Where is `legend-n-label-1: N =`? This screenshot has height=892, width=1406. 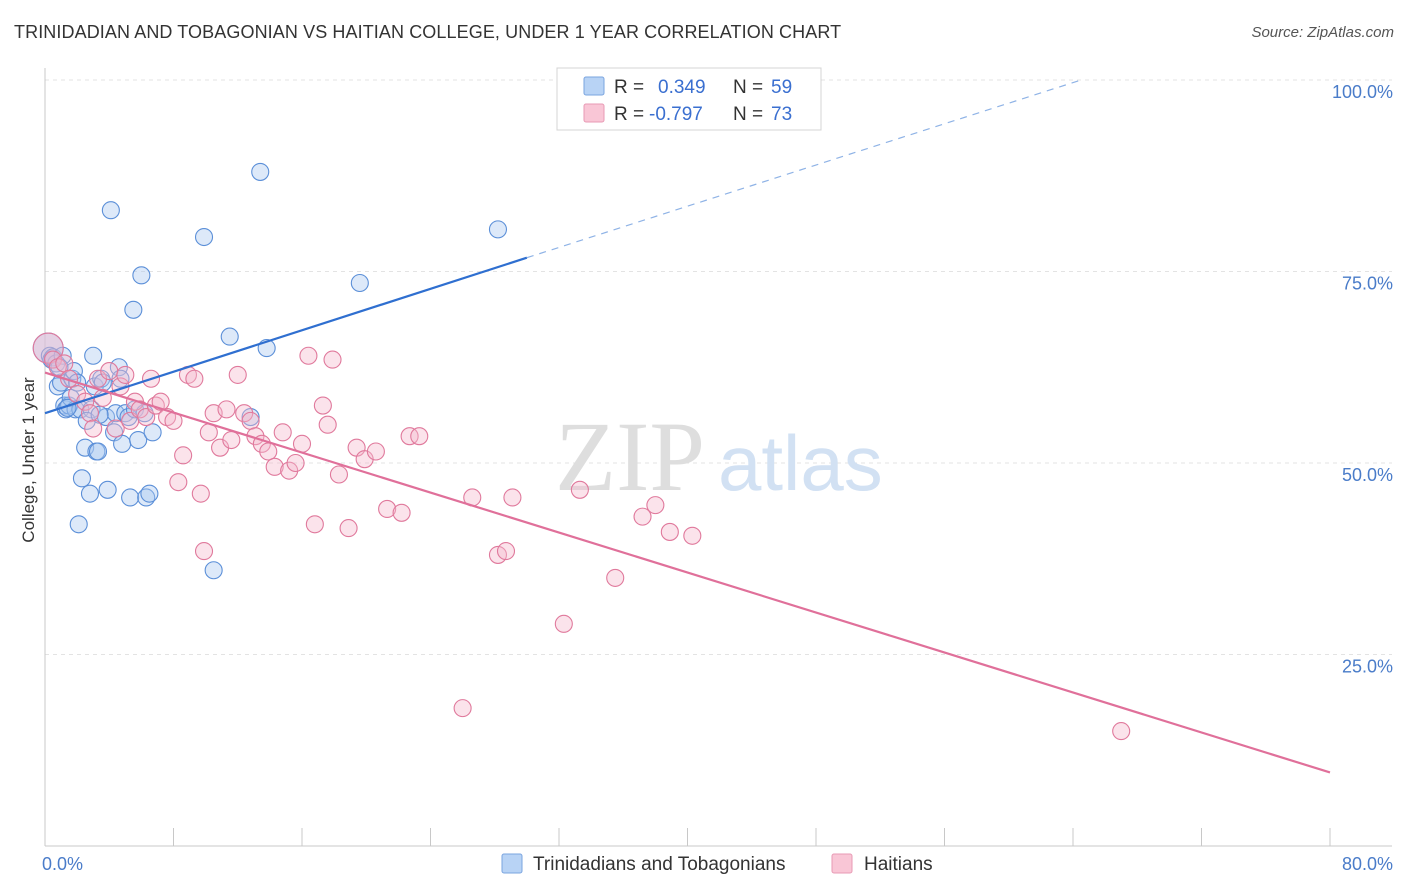 legend-n-label-1: N = is located at coordinates (748, 87).